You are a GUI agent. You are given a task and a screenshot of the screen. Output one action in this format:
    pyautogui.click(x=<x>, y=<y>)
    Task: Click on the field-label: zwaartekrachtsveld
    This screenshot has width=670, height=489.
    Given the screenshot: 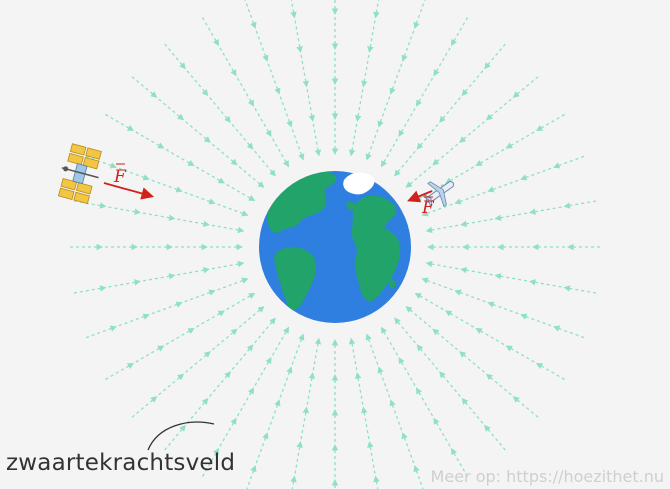 What is the action you would take?
    pyautogui.click(x=121, y=463)
    